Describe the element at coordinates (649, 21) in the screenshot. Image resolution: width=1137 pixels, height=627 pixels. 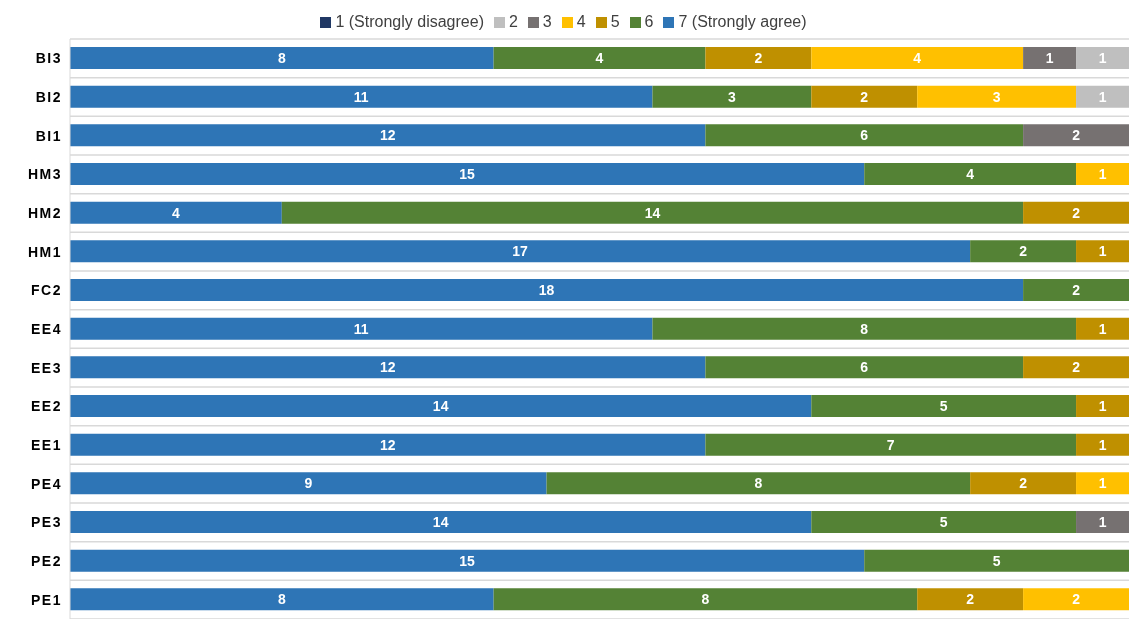
I see `legend-label: 6` at that location.